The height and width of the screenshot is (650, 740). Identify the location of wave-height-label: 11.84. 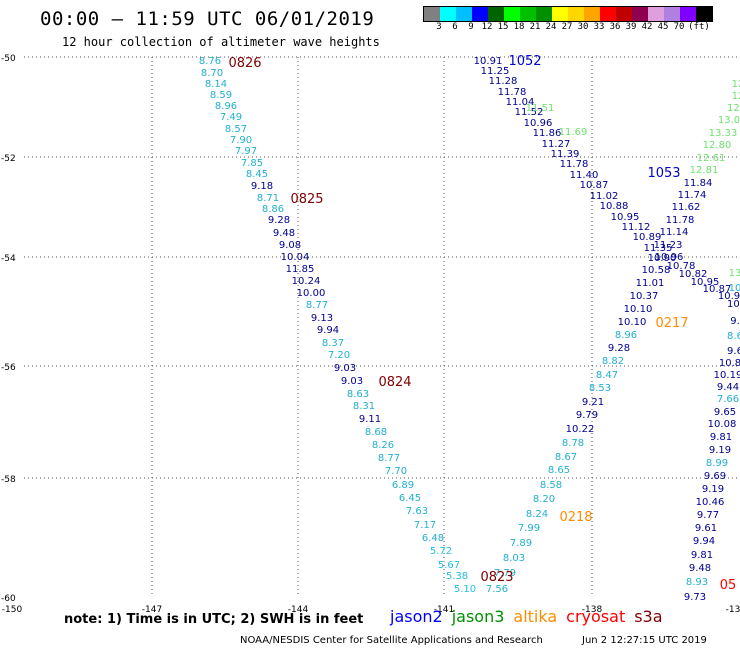
(698, 183).